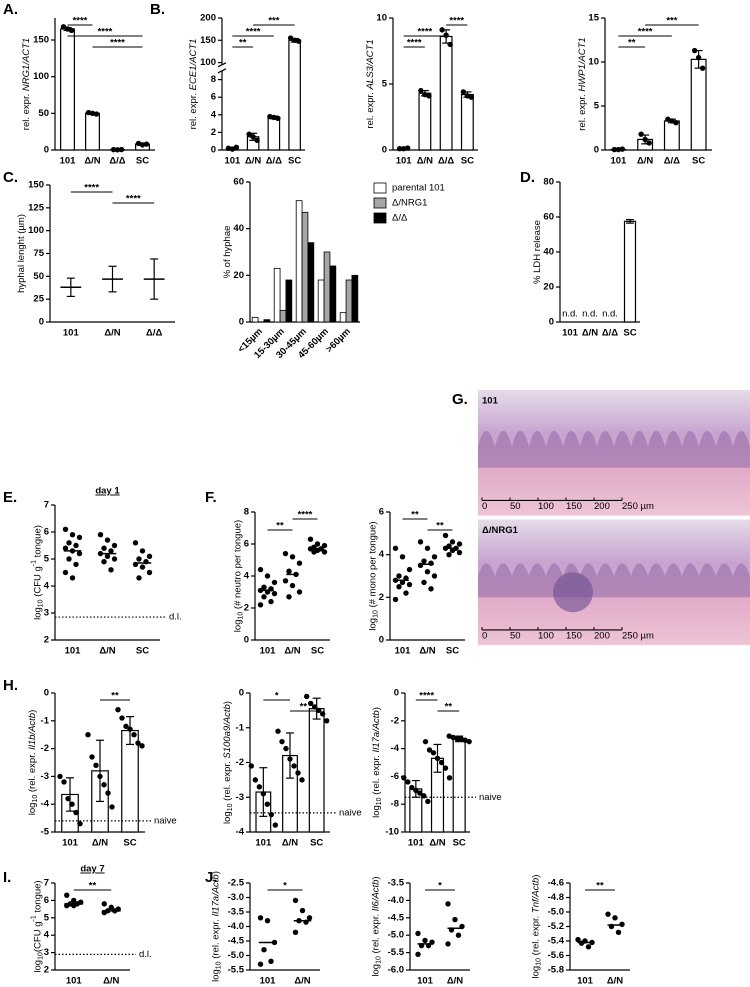 This screenshot has width=750, height=987. I want to click on value-label: n.d., so click(570, 314).